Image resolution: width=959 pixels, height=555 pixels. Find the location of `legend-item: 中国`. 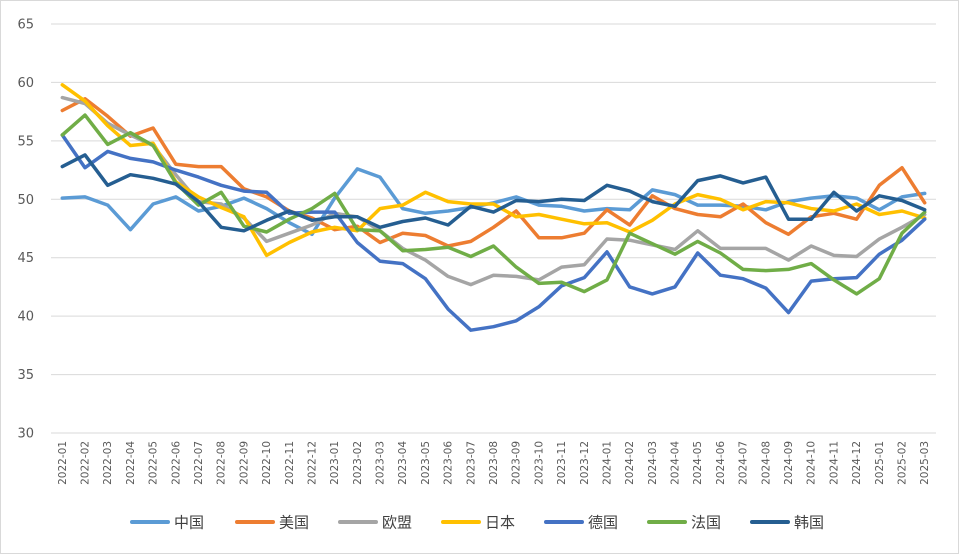

legend-item: 中国 is located at coordinates (167, 523).